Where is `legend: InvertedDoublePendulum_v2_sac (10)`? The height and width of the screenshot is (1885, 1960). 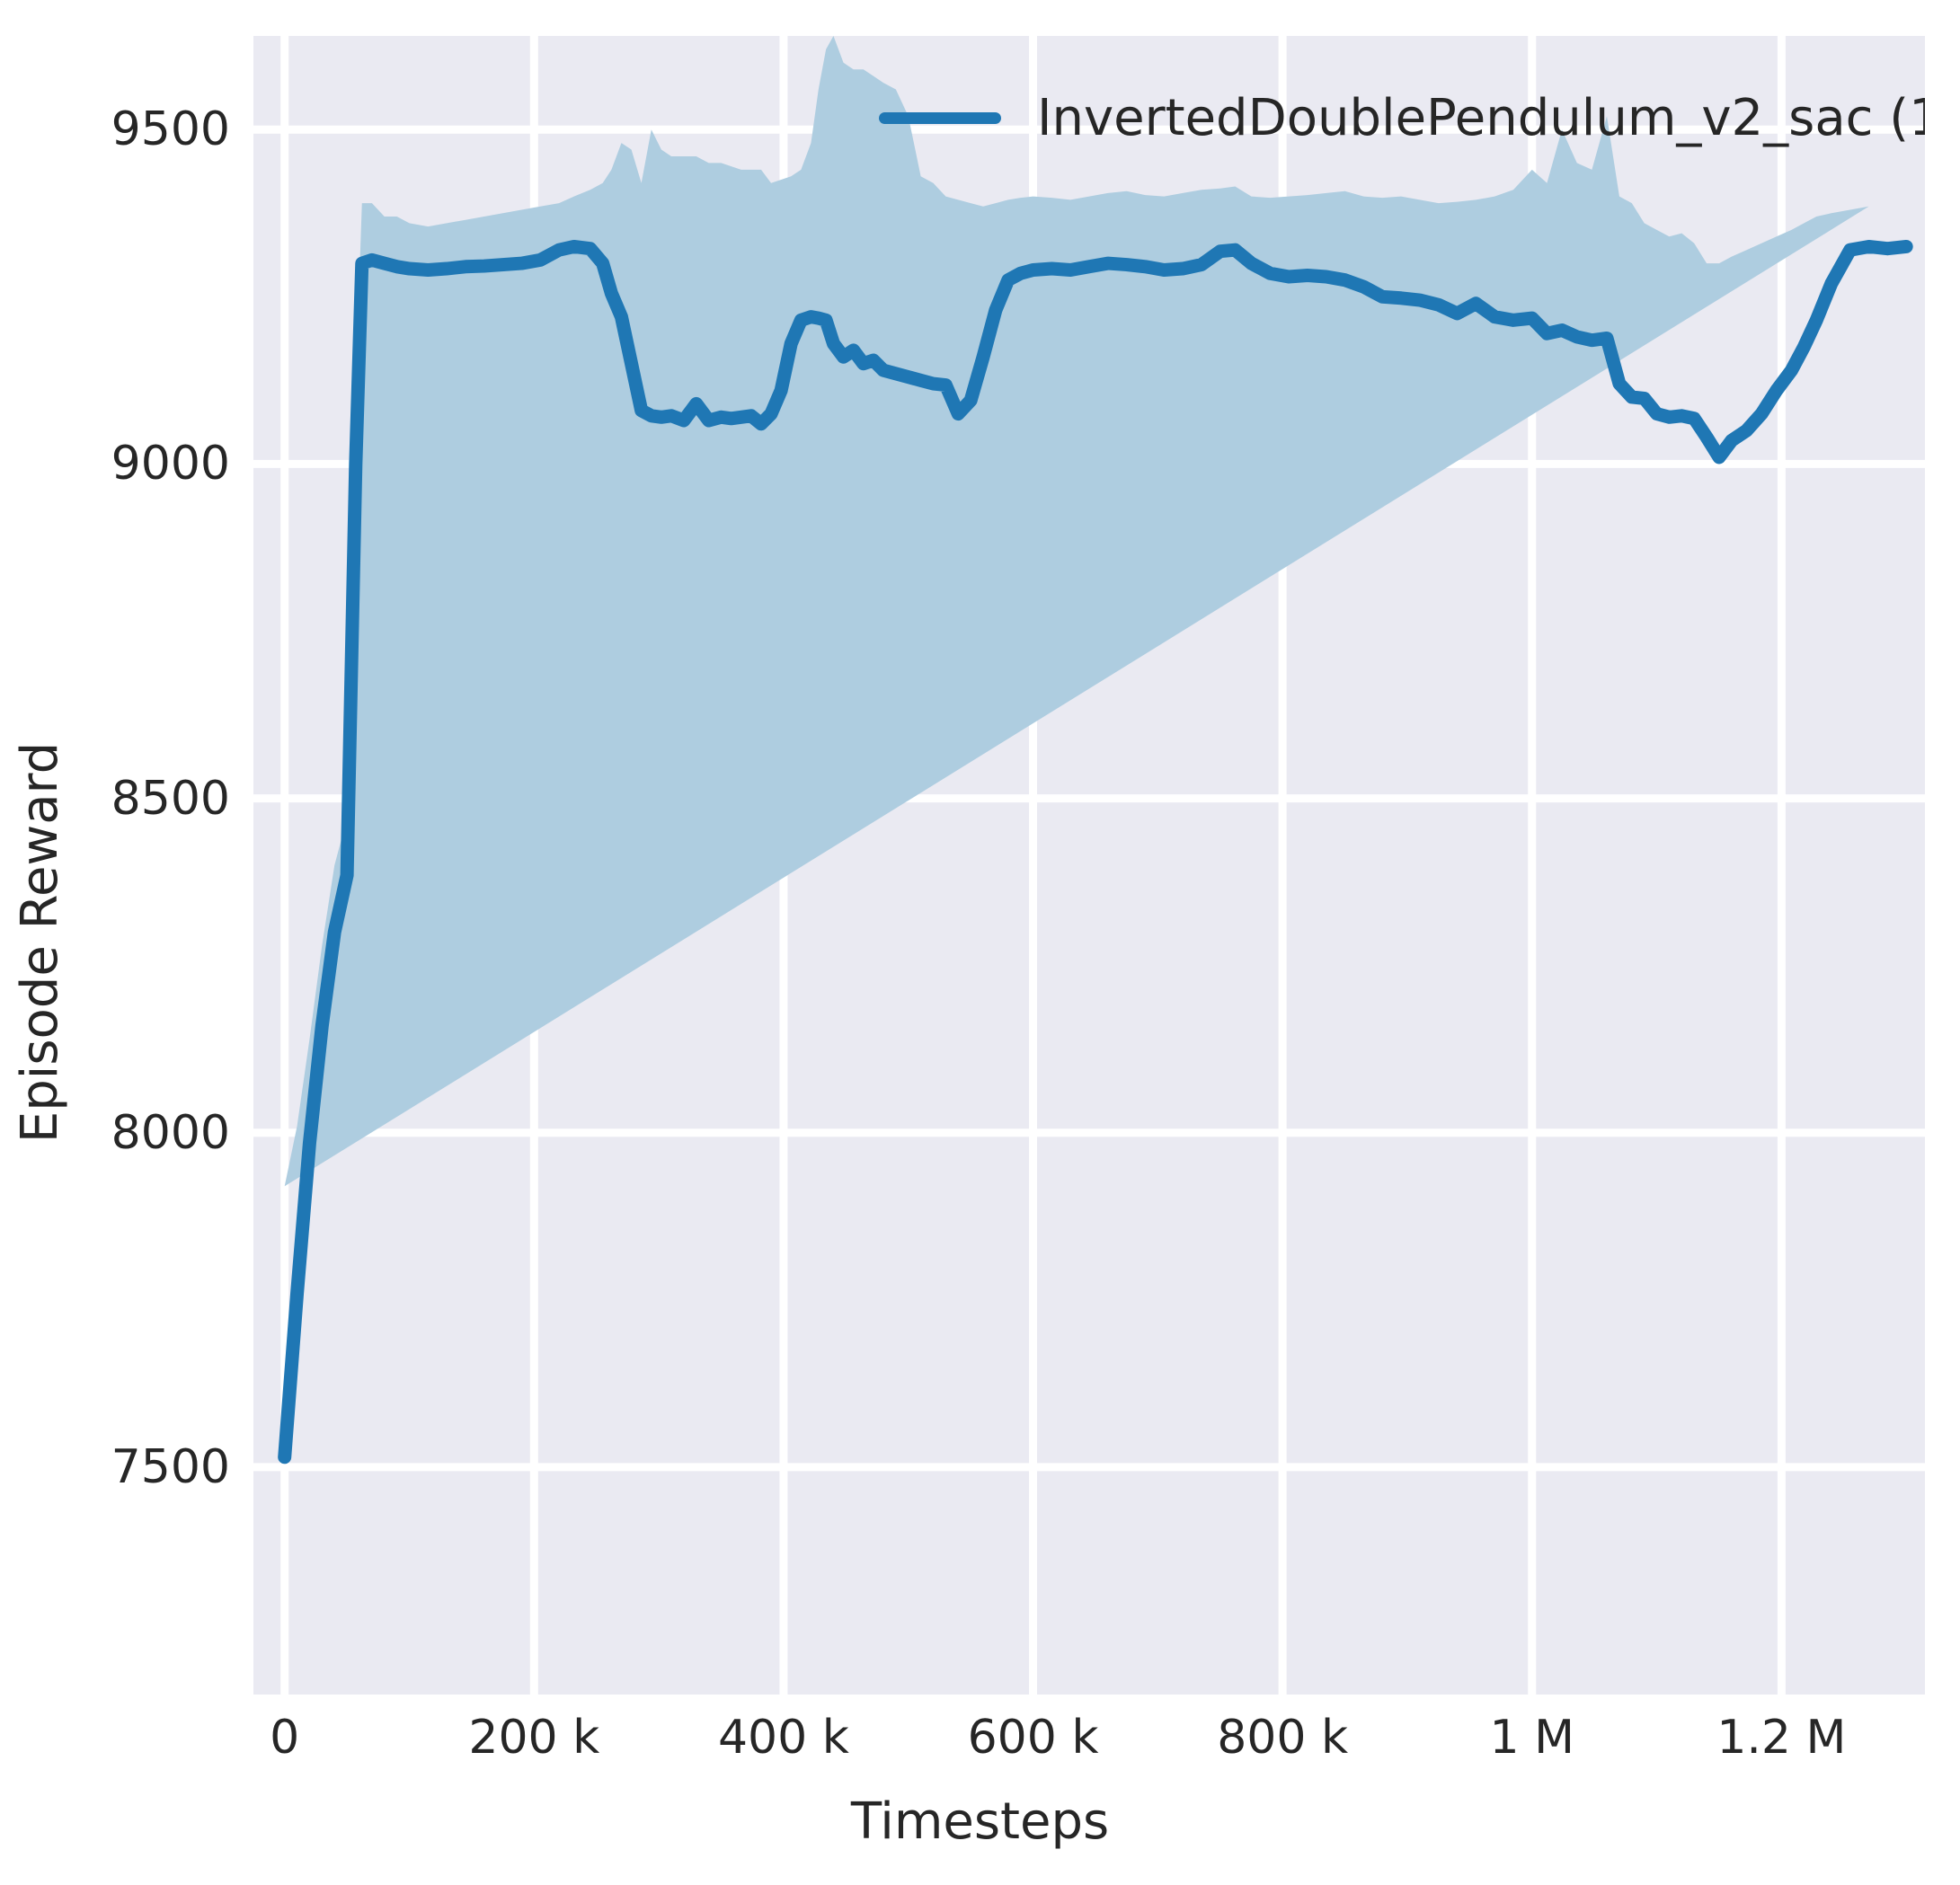
legend: InvertedDoublePendulum_v2_sac (10) is located at coordinates (1399, 117).